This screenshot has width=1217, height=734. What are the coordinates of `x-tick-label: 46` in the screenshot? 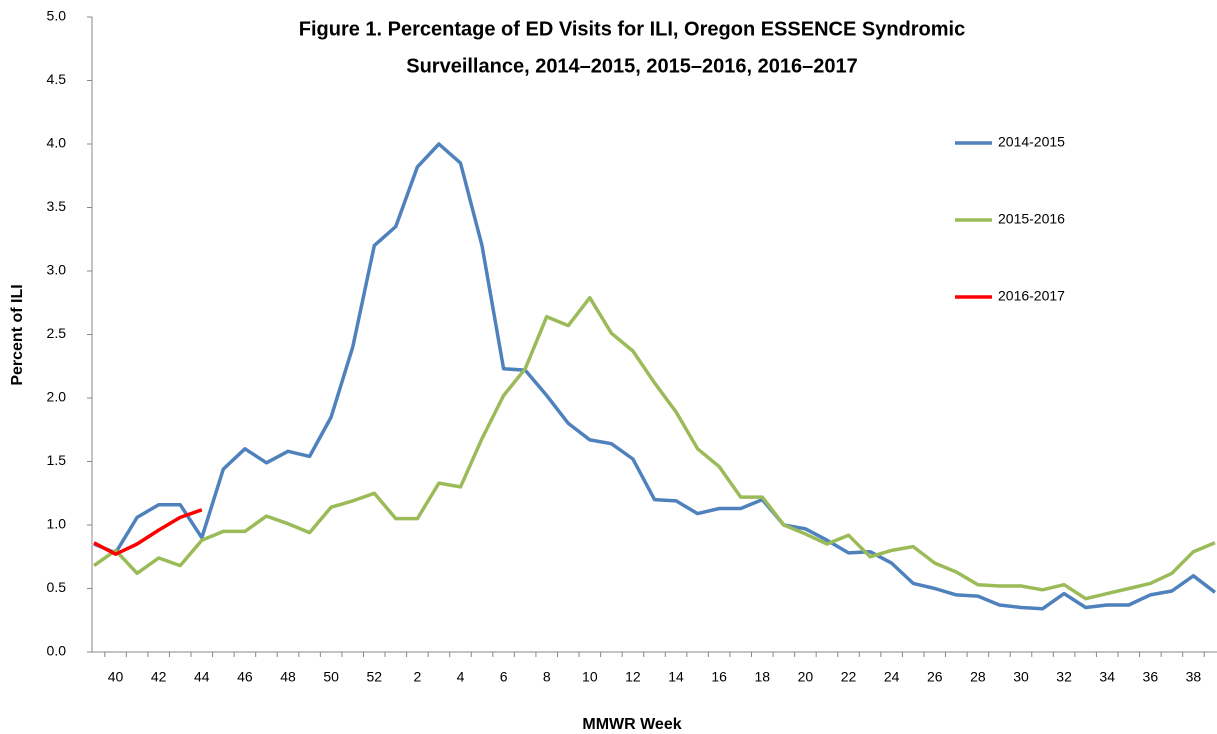 It's located at (245, 677).